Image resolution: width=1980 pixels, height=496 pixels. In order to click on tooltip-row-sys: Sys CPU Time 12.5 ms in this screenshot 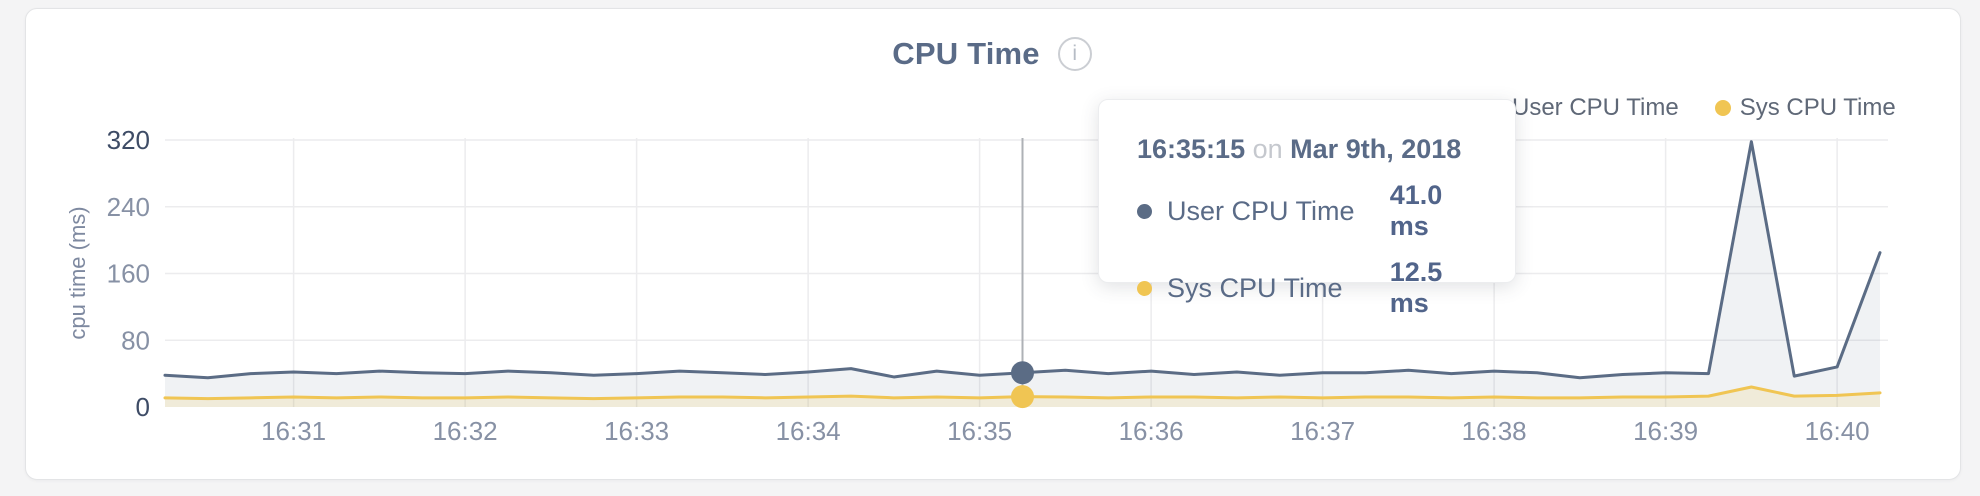, I will do `click(1311, 288)`.